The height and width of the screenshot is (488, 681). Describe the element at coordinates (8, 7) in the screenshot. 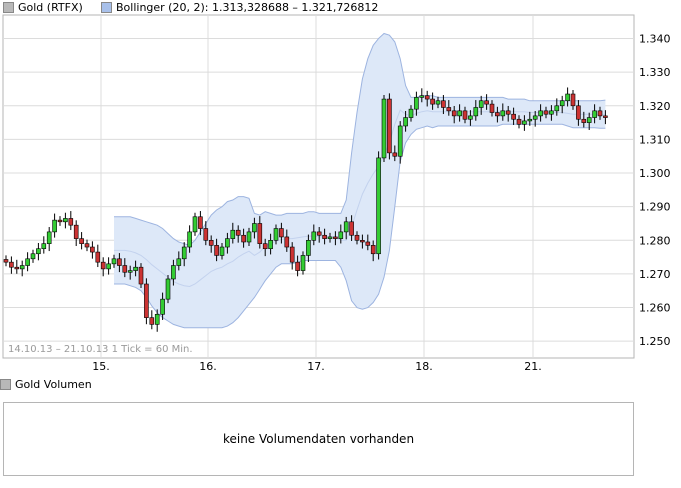

I see `gold-swatch-icon` at that location.